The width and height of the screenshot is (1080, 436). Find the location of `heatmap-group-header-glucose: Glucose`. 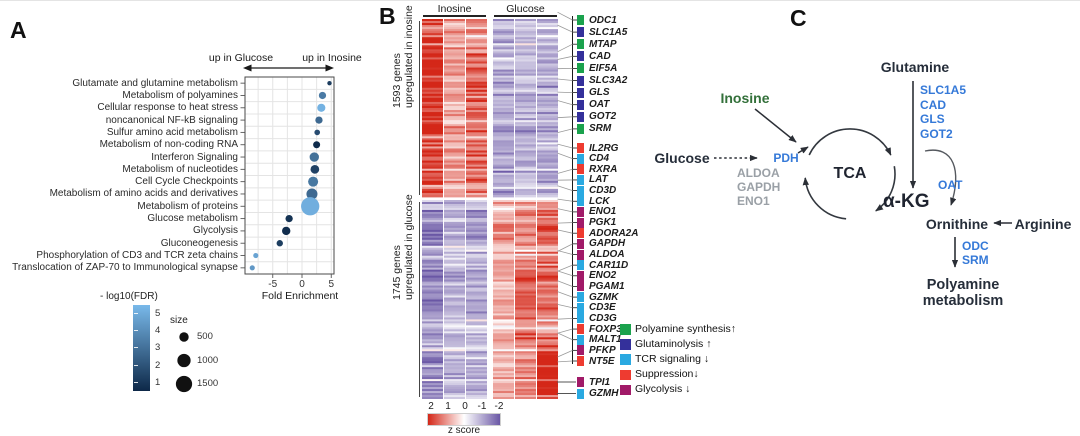

heatmap-group-header-glucose: Glucose is located at coordinates (525, 9).